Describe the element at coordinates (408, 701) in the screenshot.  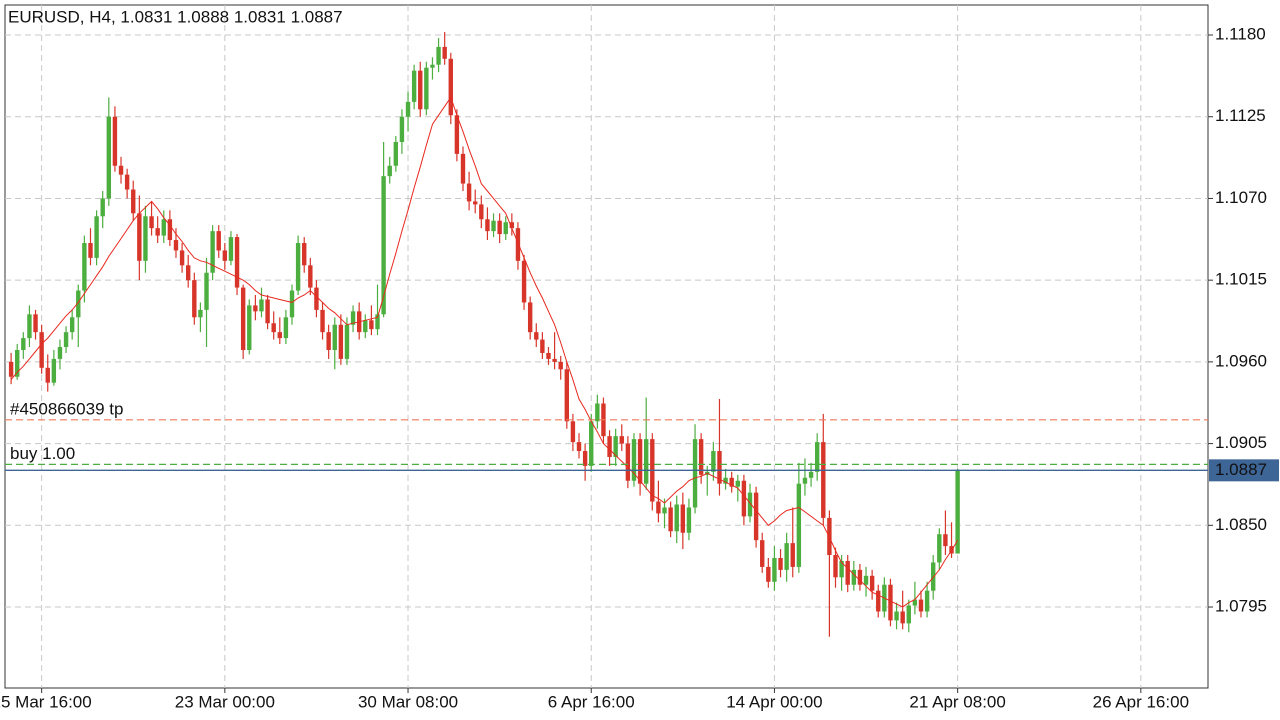
I see `x-tick-label: 30 Mar 08:00` at that location.